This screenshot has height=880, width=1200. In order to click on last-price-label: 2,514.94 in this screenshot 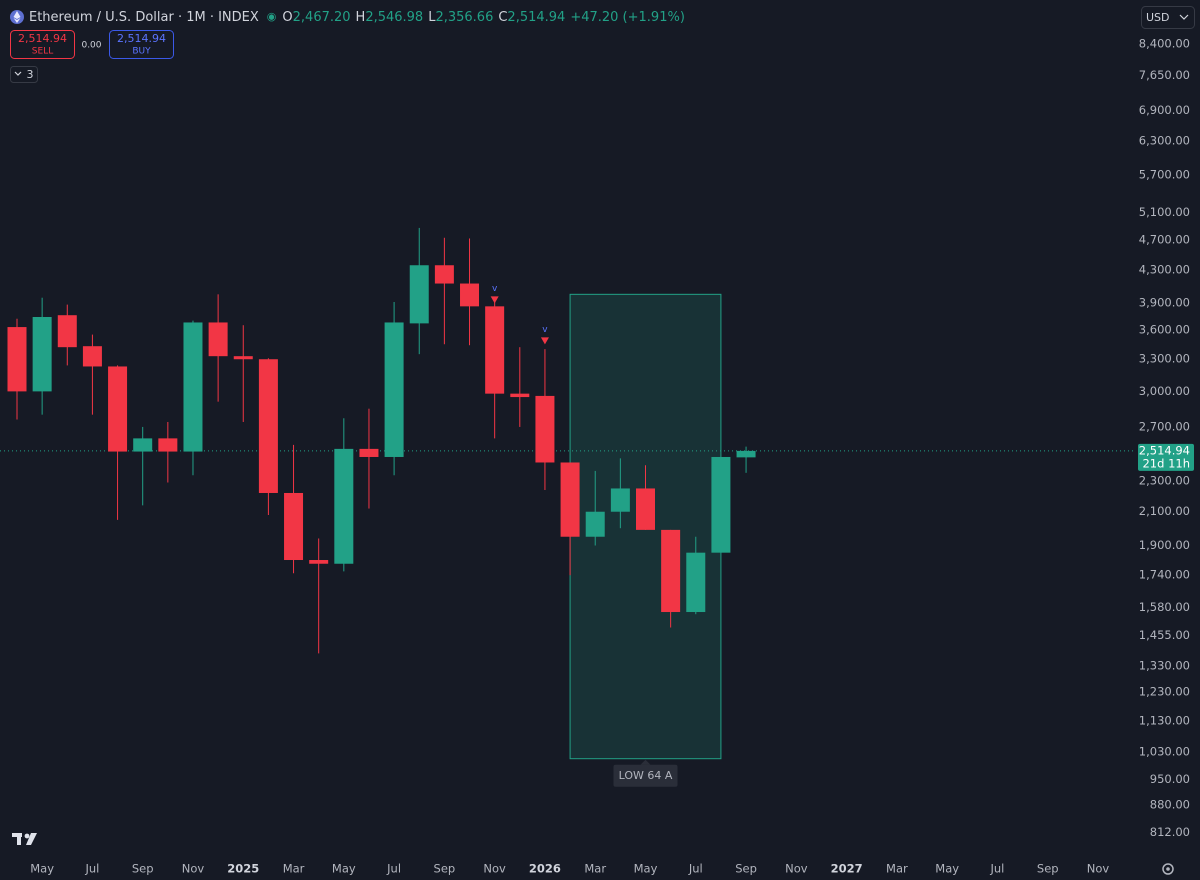, I will do `click(1164, 450)`.